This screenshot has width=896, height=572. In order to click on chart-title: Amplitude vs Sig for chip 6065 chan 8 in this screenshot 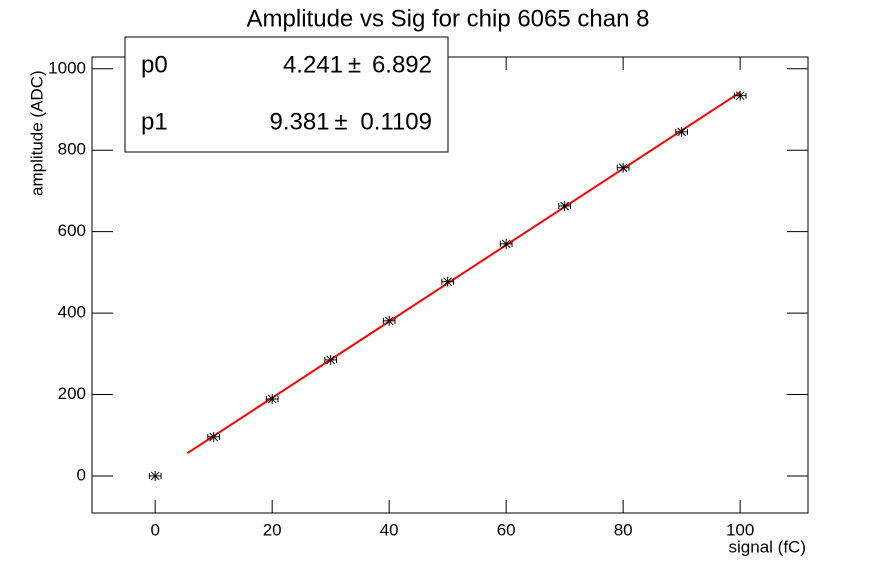, I will do `click(448, 18)`.